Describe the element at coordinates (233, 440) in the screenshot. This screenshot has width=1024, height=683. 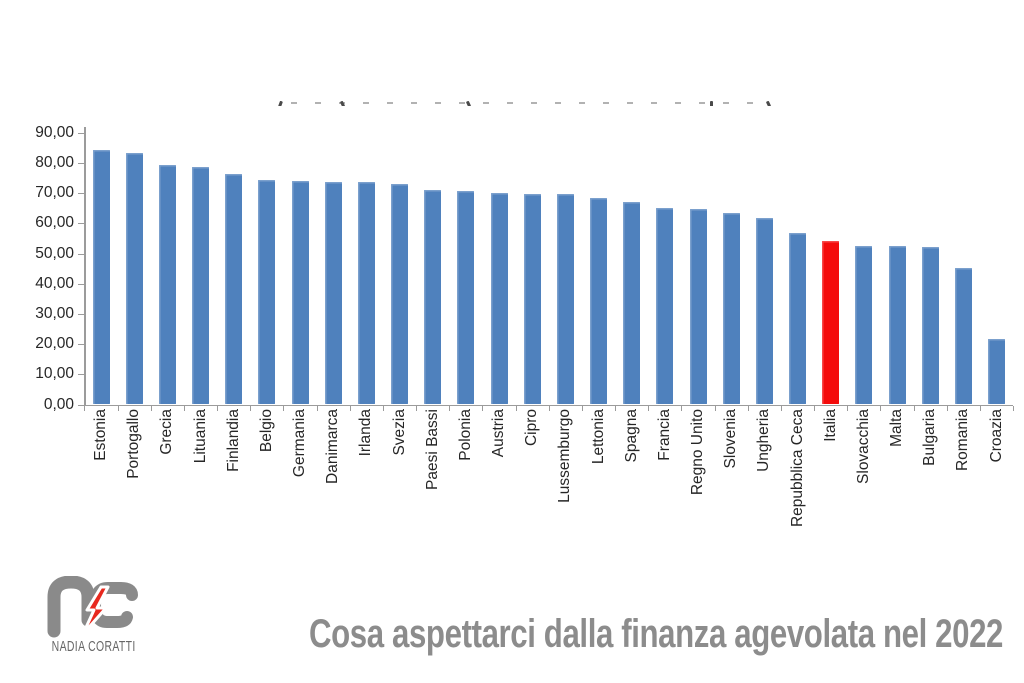
I see `x-label-finlandia: Finlandia` at that location.